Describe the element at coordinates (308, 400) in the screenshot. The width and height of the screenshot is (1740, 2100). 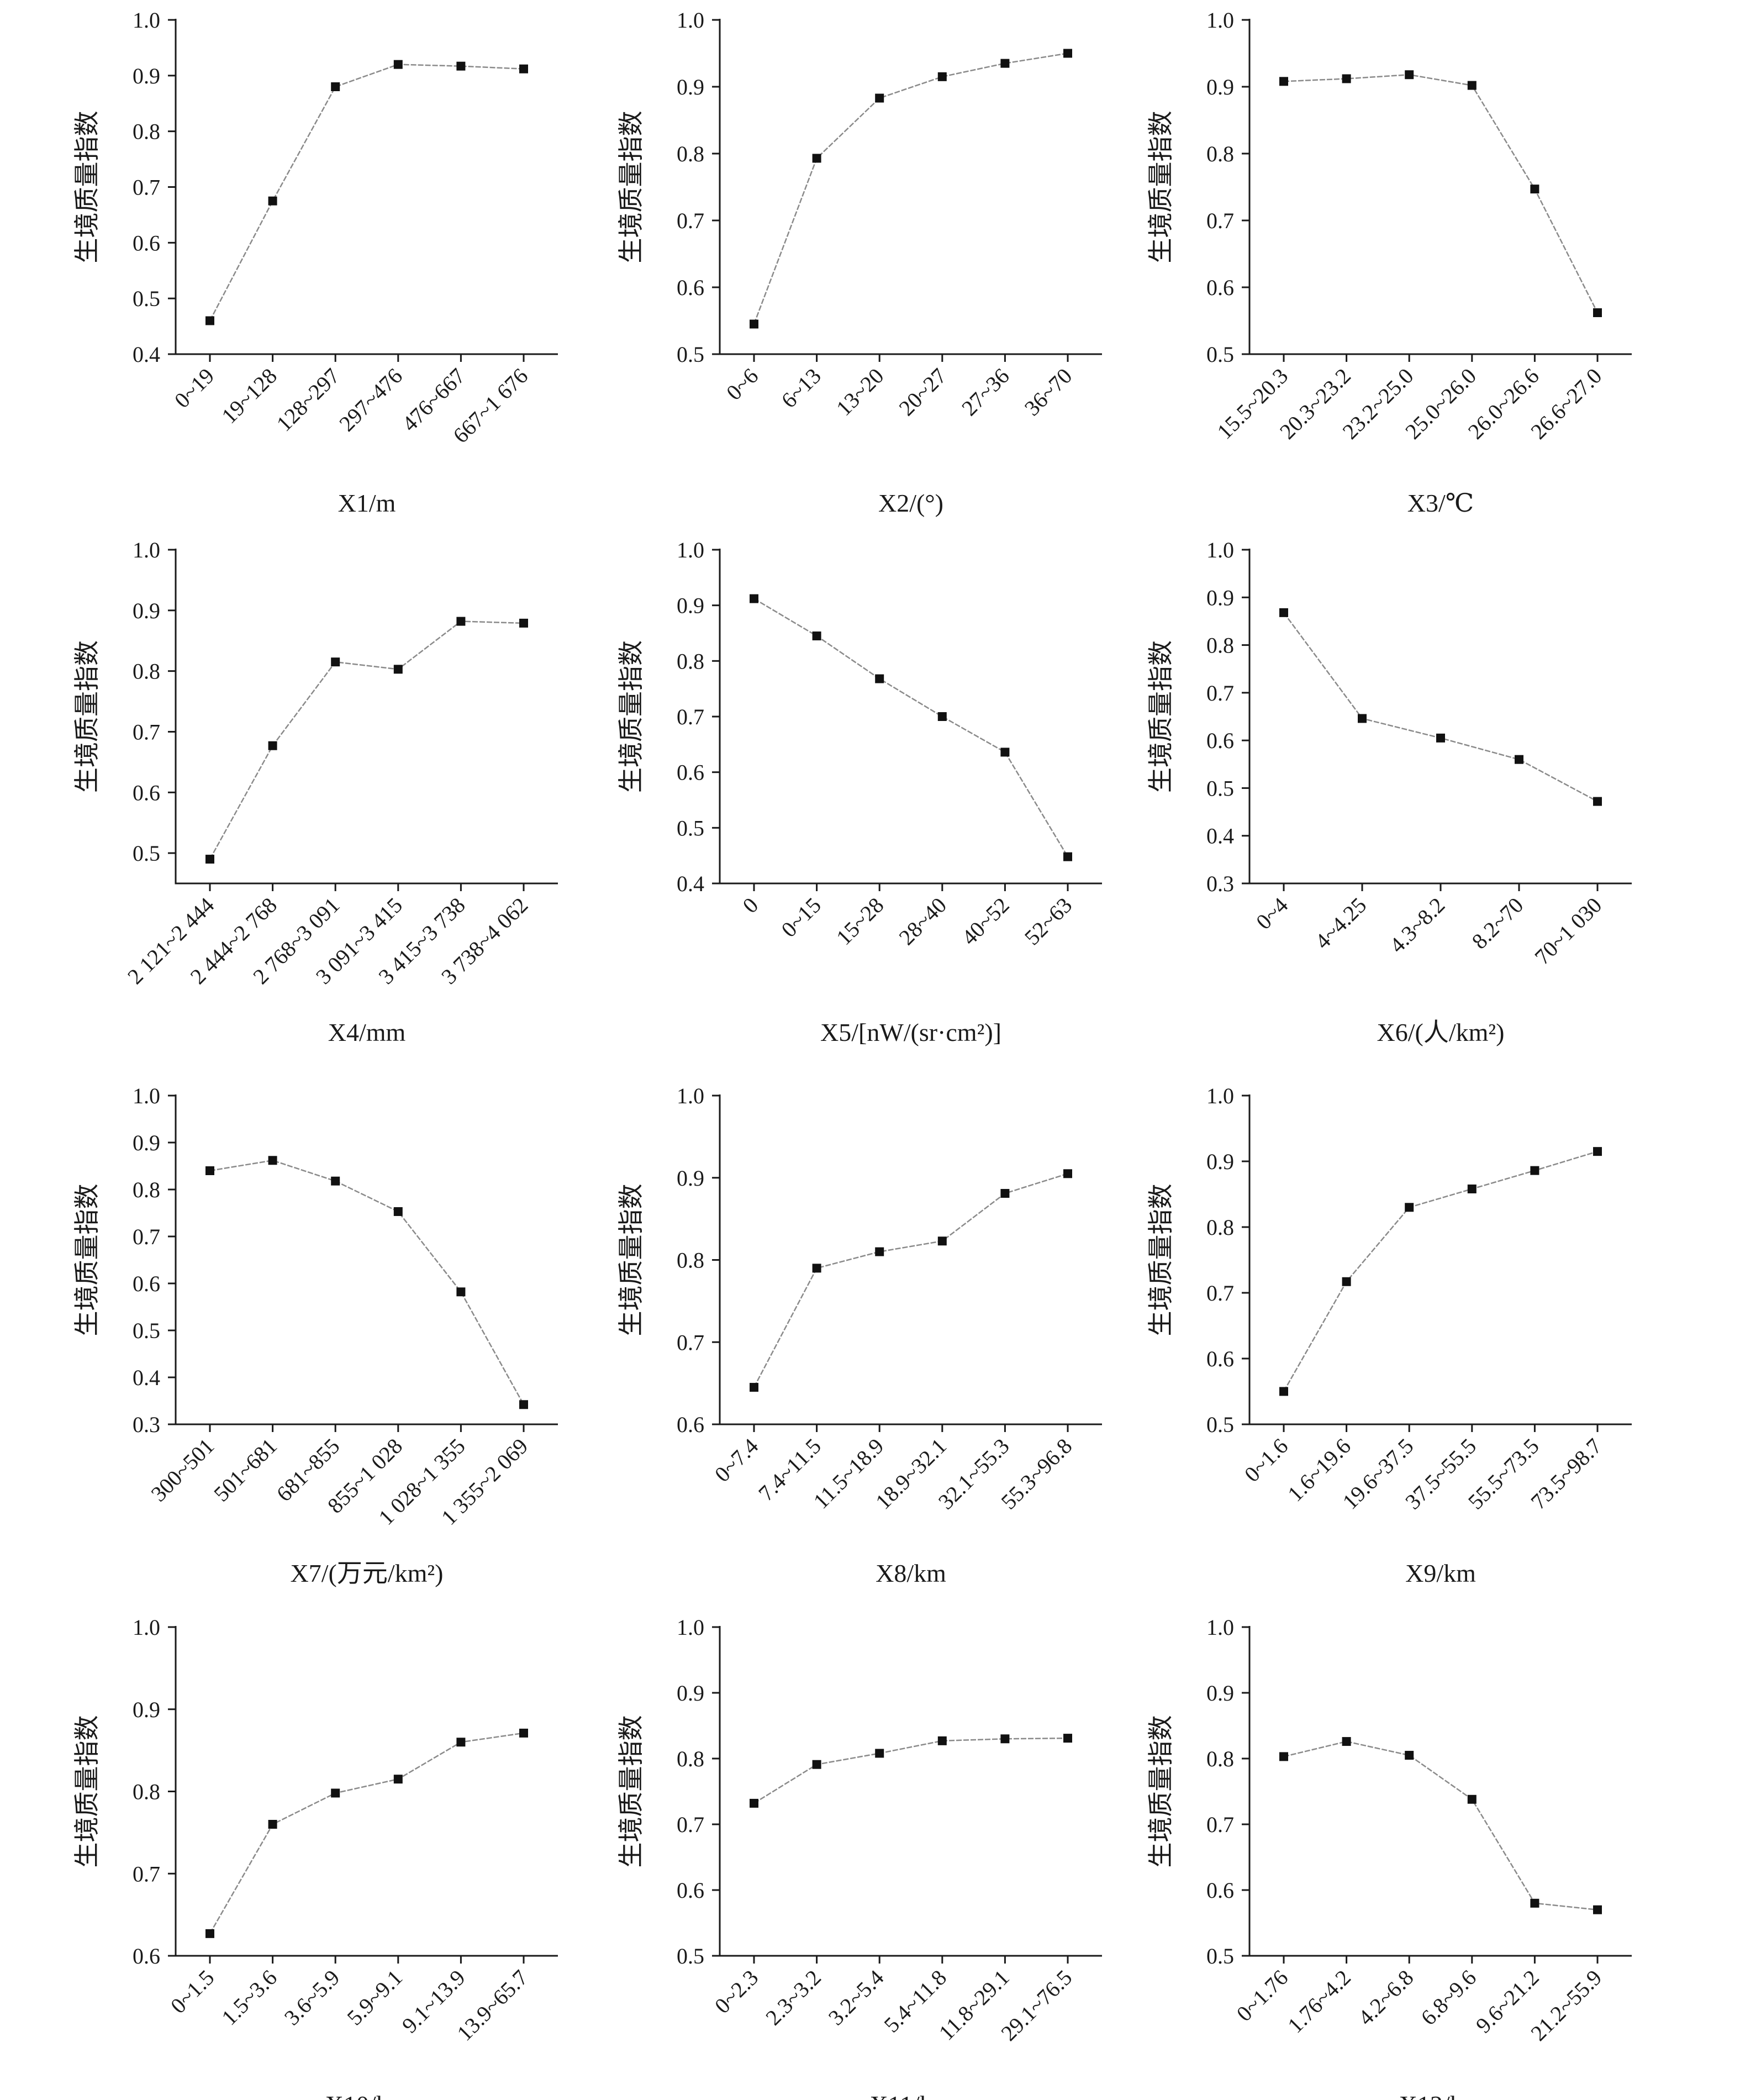
I see `x-tick-label: 128~297` at that location.